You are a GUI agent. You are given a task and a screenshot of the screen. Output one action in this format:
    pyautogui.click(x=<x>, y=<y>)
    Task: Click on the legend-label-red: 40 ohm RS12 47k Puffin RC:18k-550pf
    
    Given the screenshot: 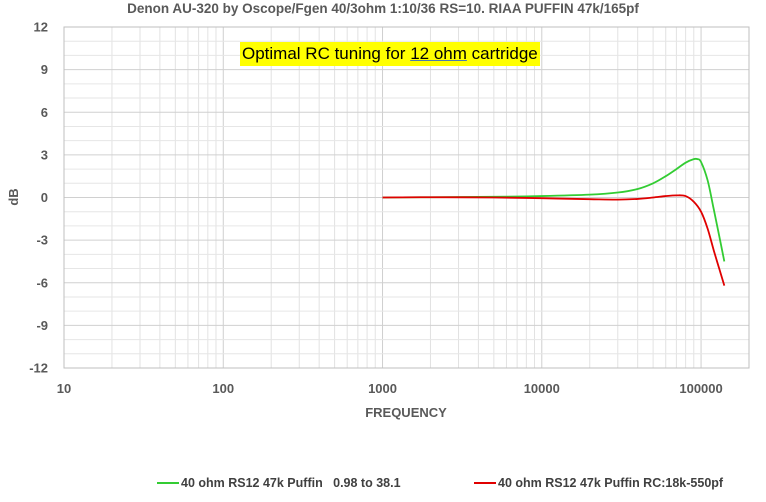 What is the action you would take?
    pyautogui.click(x=611, y=483)
    